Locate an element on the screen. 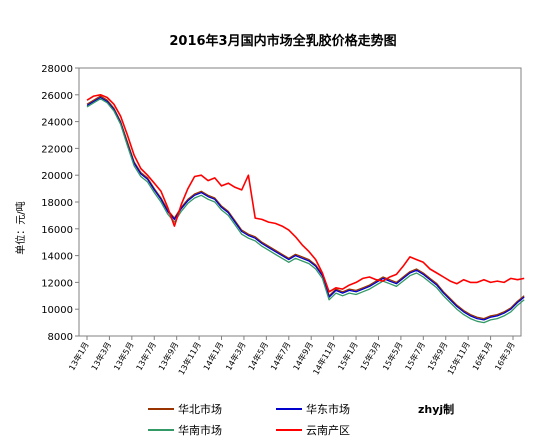  x-tick-label: 14年5月 is located at coordinates (258, 356).